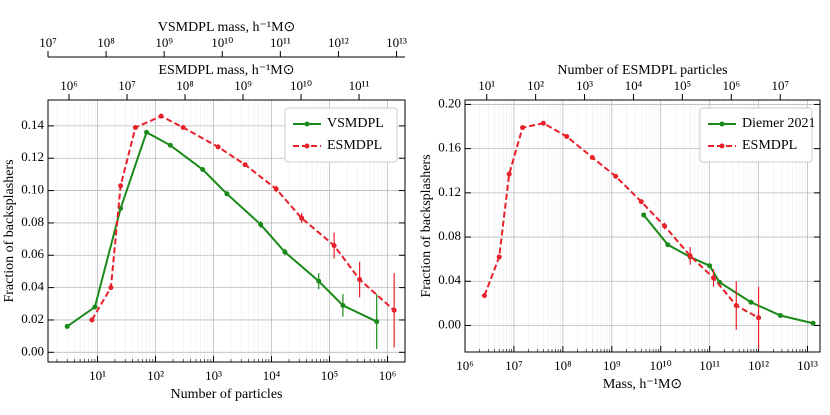 This screenshot has width=830, height=415. What do you see at coordinates (330, 375) in the screenshot?
I see `x-tick-label: 10⁵` at bounding box center [330, 375].